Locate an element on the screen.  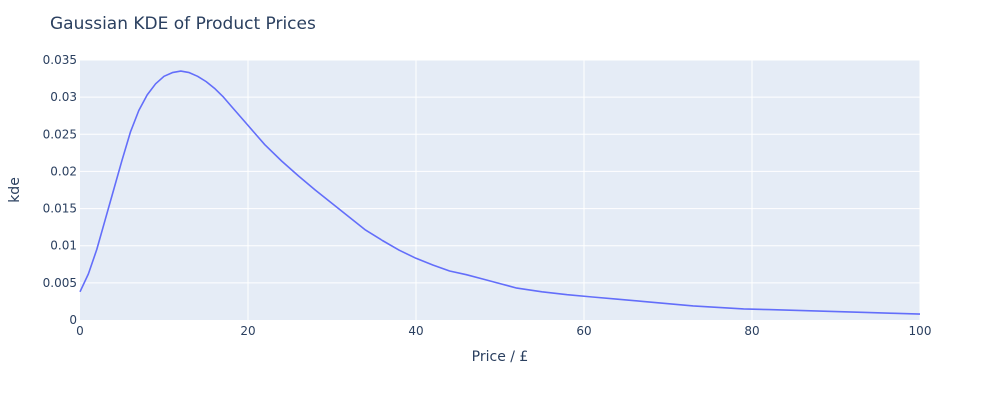
y-tick-label: 0.025 is located at coordinates (60, 134).